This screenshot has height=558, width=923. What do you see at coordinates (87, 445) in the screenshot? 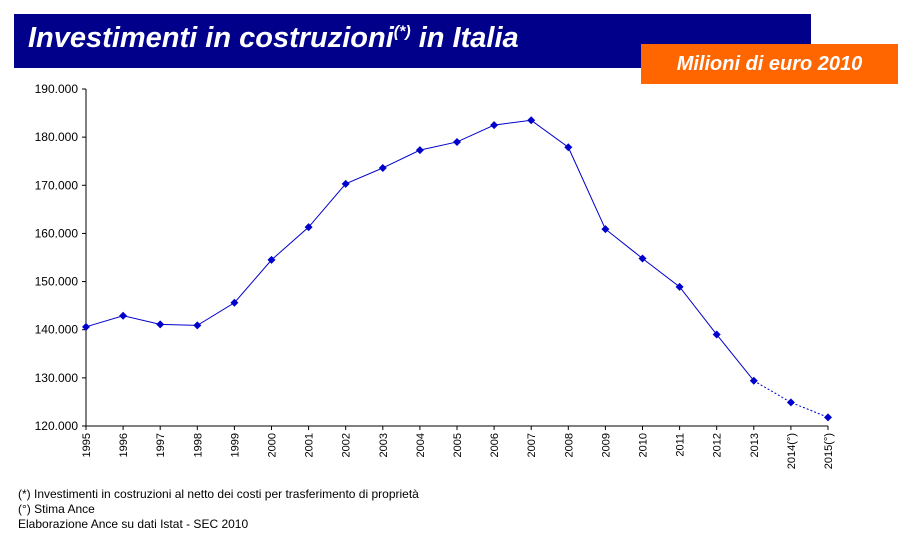
I see `x-tick-label: 1995` at bounding box center [87, 445].